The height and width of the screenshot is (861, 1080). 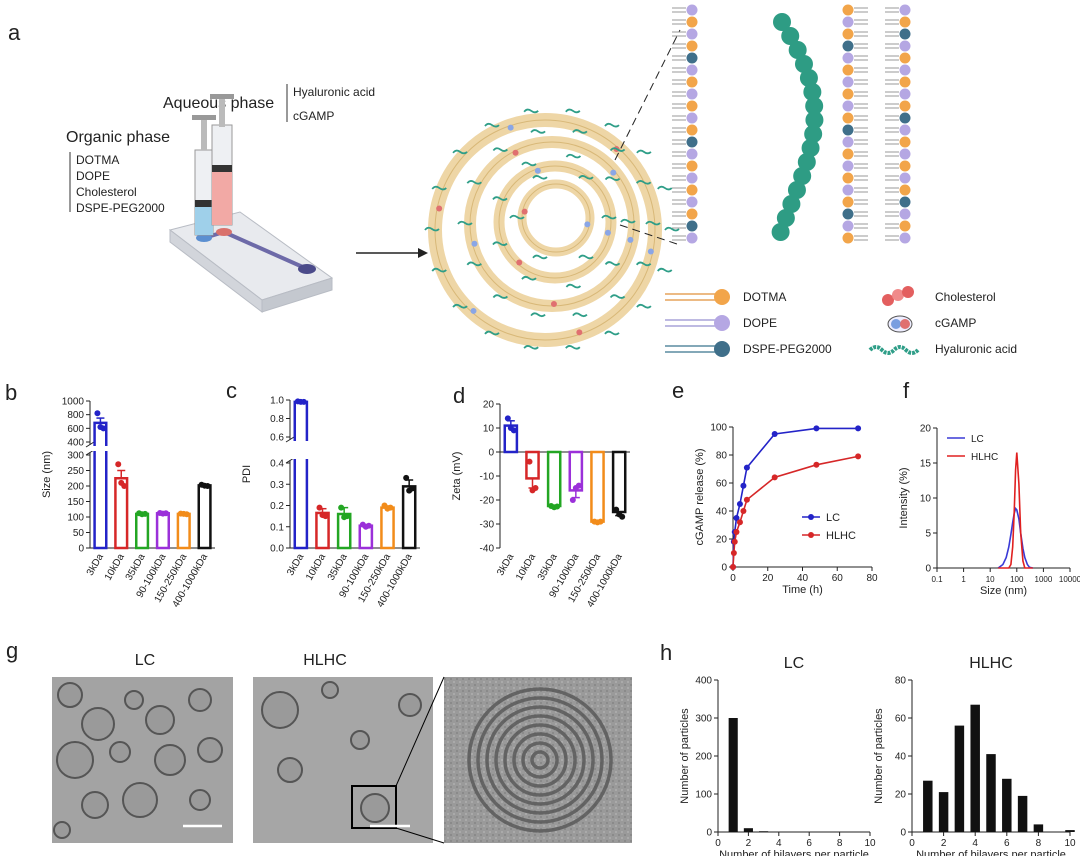 I want to click on y-tick-label: 200, so click(x=703, y=757).